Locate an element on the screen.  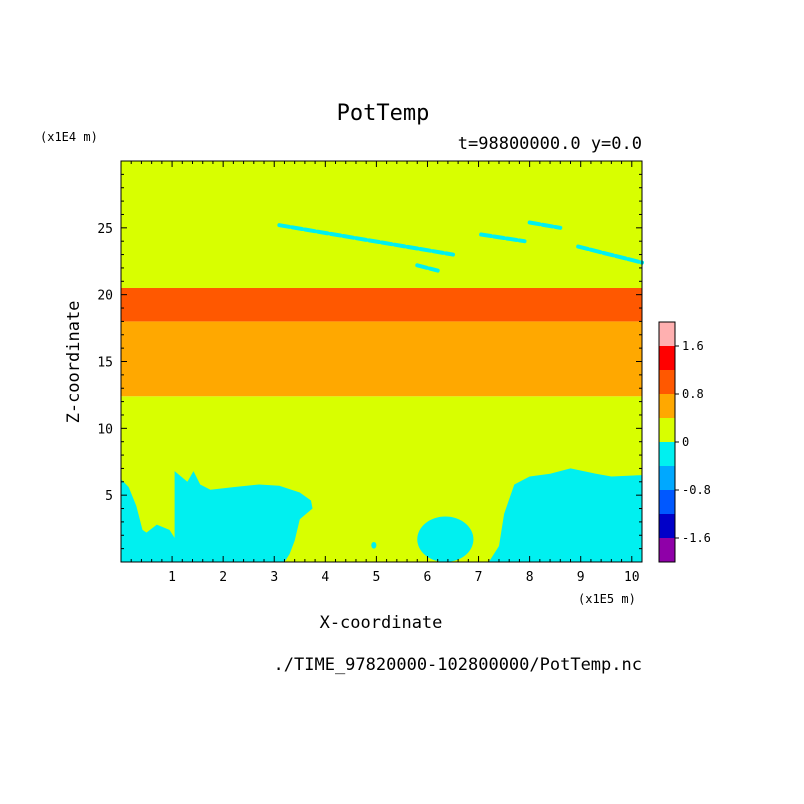
x-tick-label: 3 is located at coordinates (274, 577).